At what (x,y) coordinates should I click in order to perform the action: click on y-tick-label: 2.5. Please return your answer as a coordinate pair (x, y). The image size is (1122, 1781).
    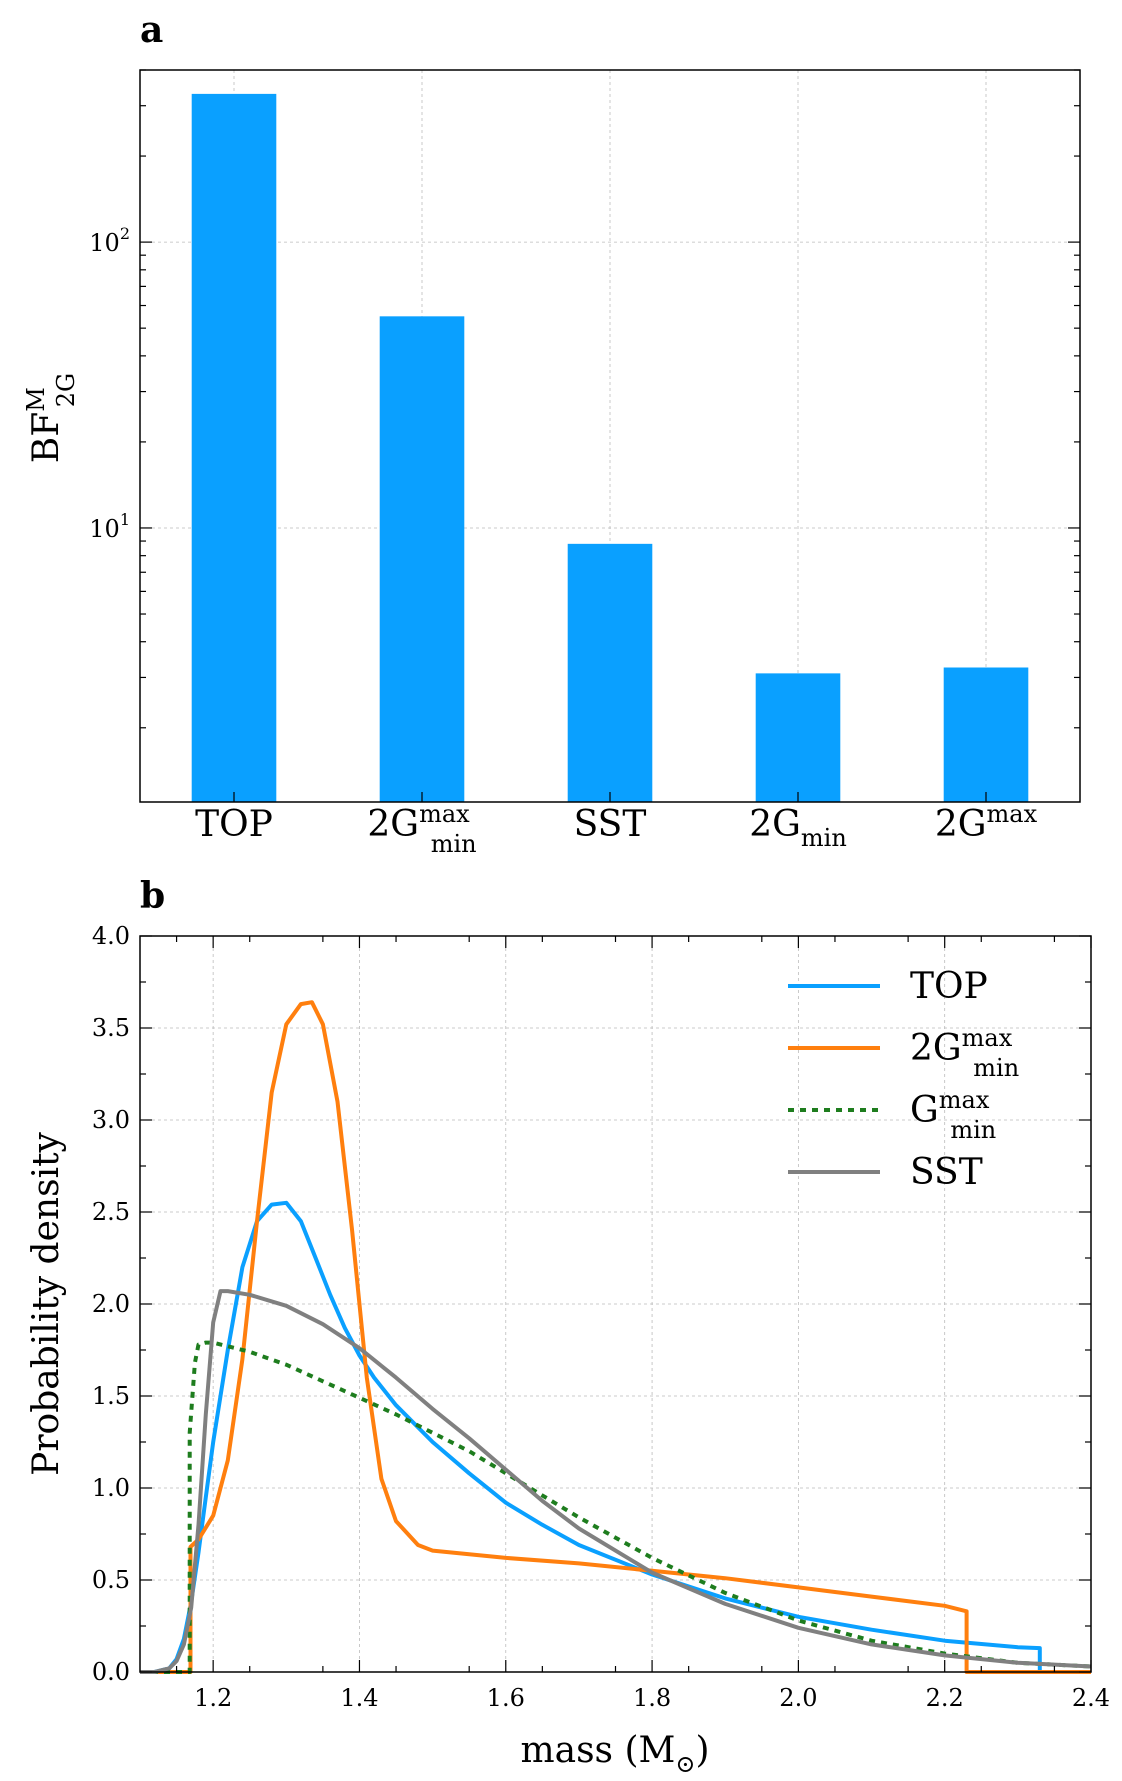
    Looking at the image, I should click on (111, 1212).